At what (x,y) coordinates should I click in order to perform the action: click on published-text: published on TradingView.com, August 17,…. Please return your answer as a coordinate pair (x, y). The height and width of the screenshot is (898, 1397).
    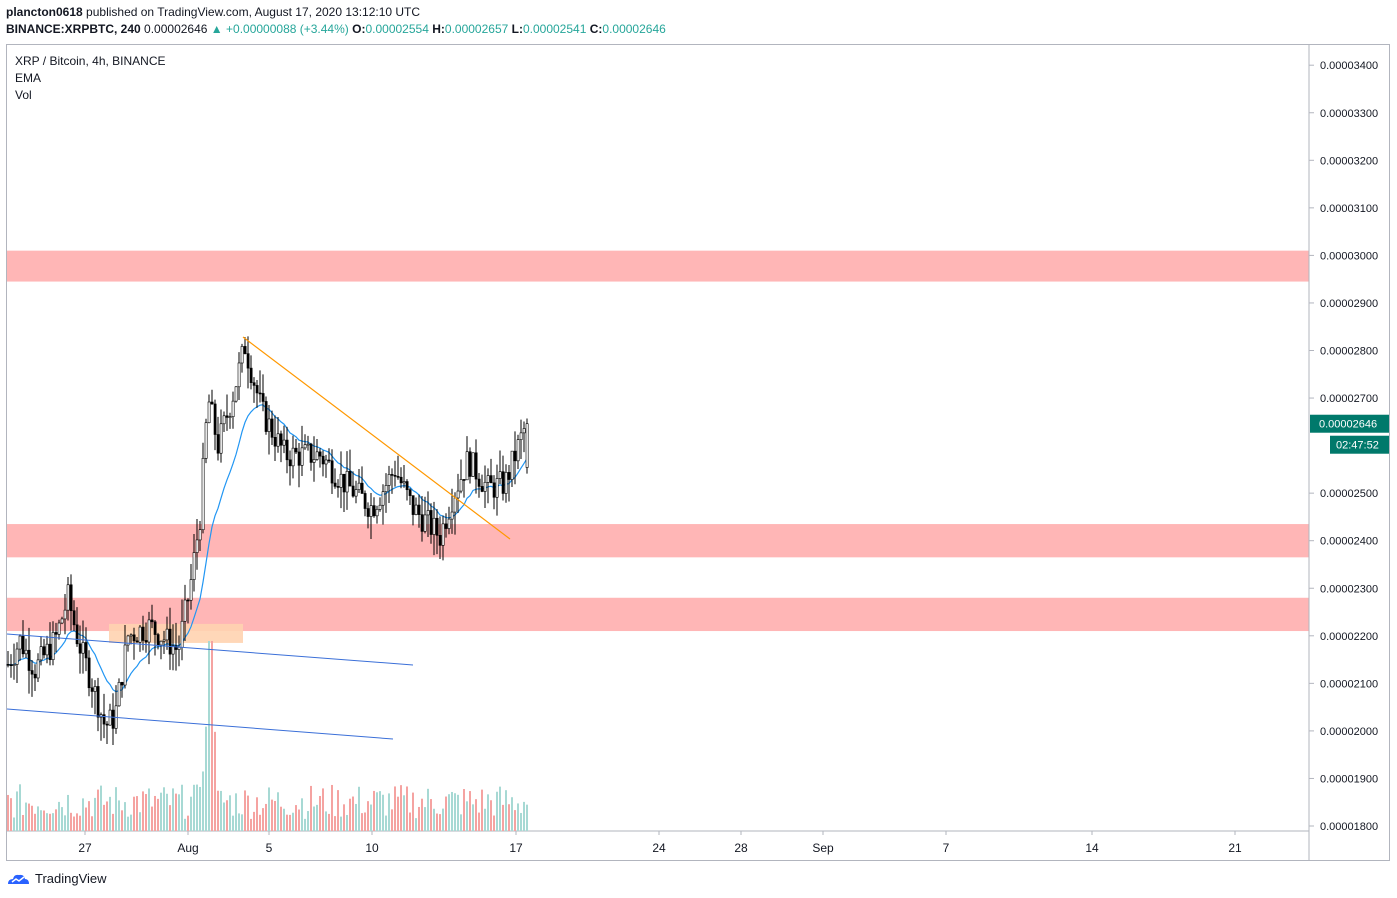
    Looking at the image, I should click on (253, 12).